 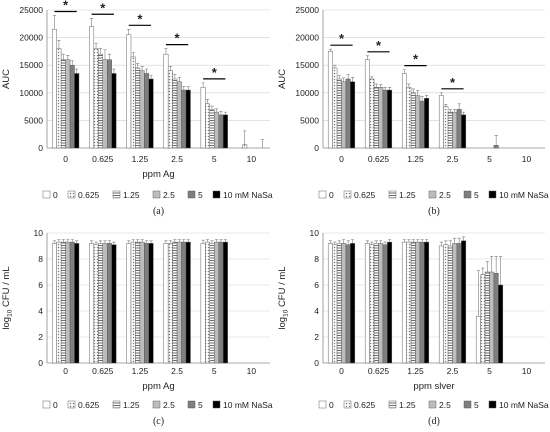 I want to click on legend-label: 10 mM NaSa, so click(x=248, y=195).